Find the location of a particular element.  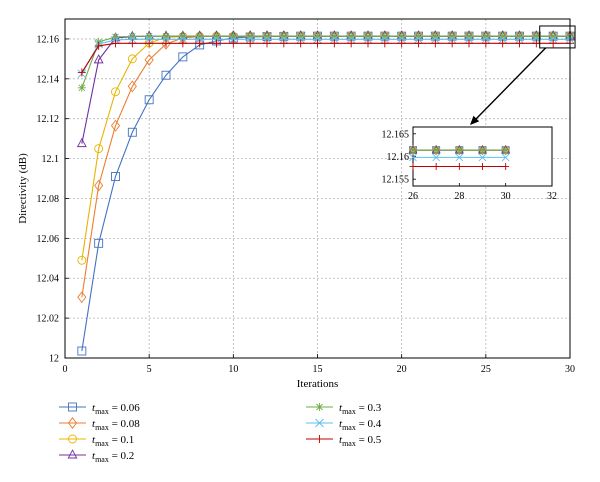

y-tick-label: 12 is located at coordinates (54, 359).